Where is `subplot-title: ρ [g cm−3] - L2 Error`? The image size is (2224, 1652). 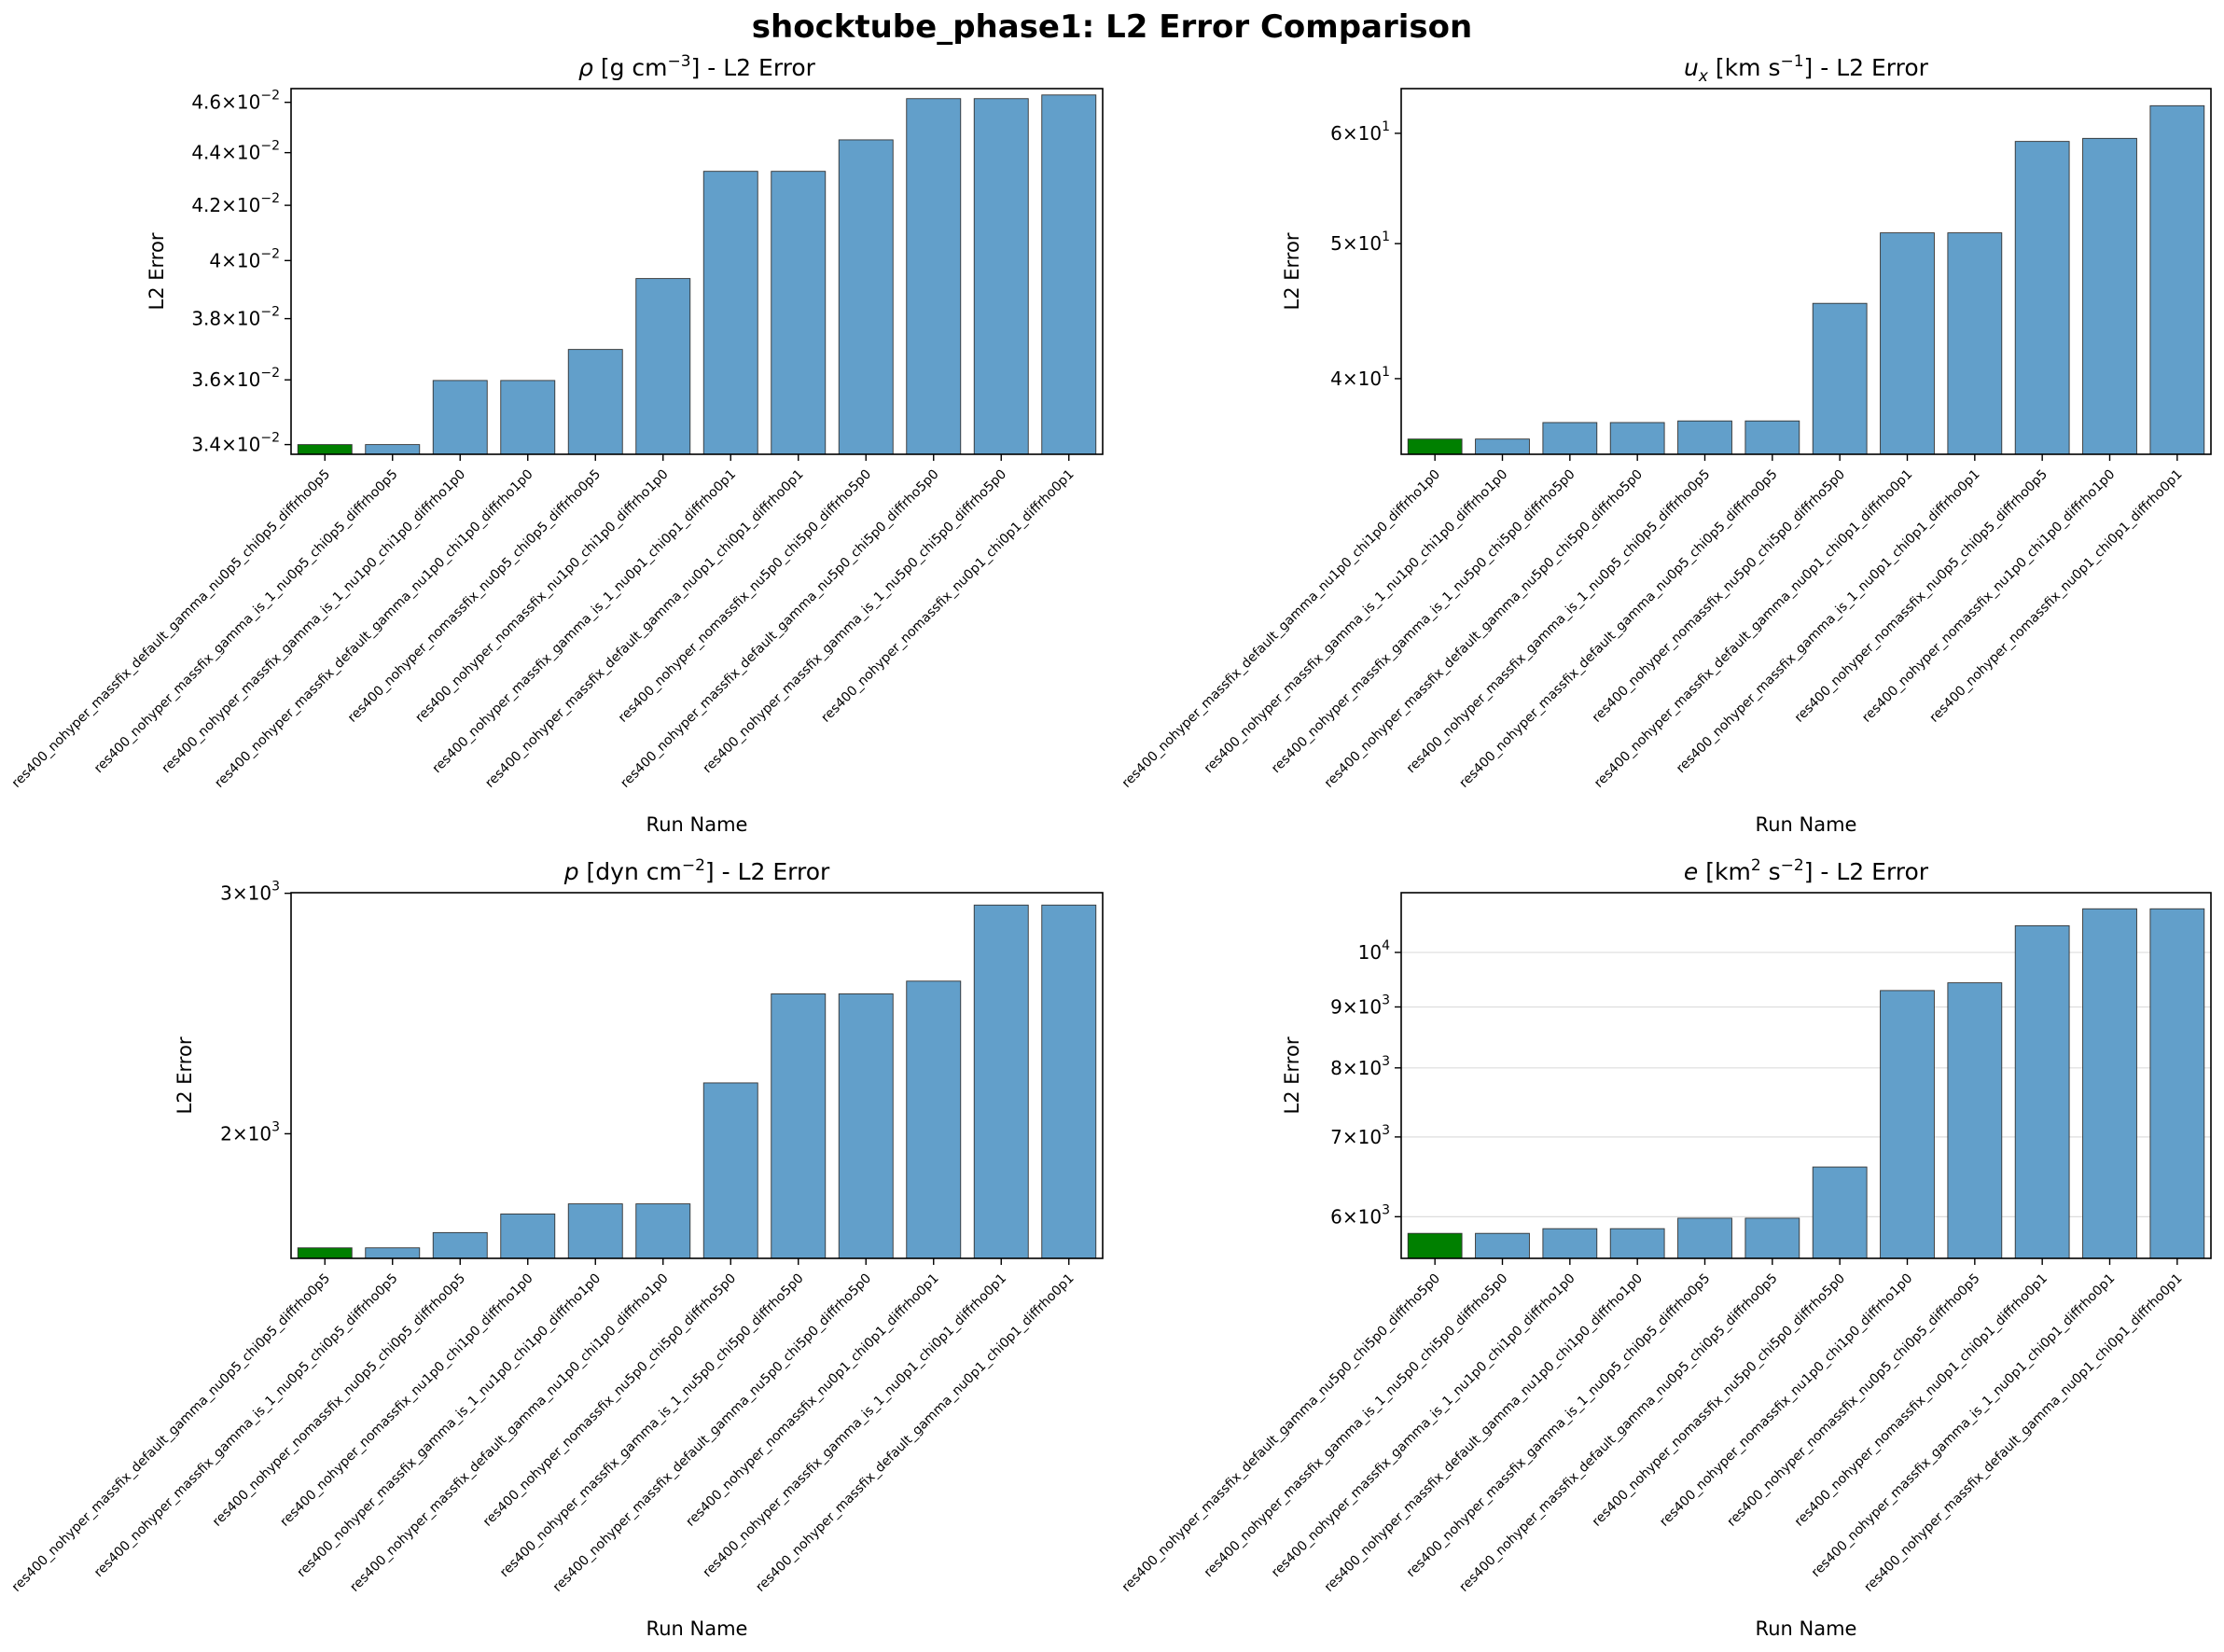
subplot-title: ρ [g cm−3] - L2 Error is located at coordinates (697, 66).